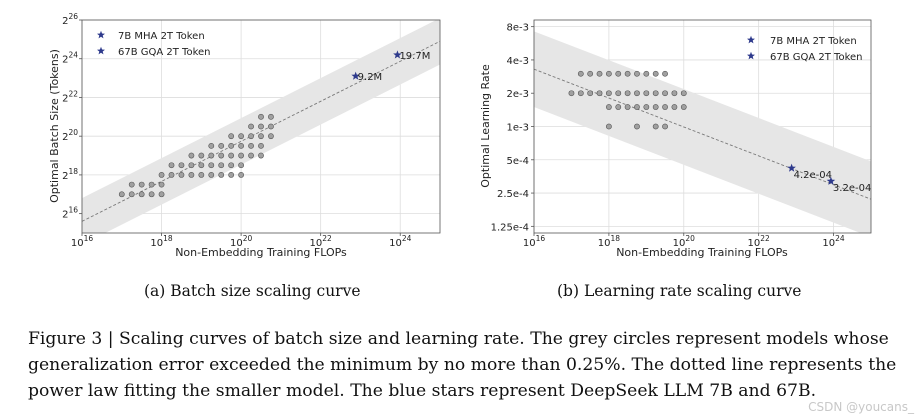 This screenshot has height=418, width=920. I want to click on chart-a-xlabel: Non-Embedding Training FLOPs, so click(261, 252).